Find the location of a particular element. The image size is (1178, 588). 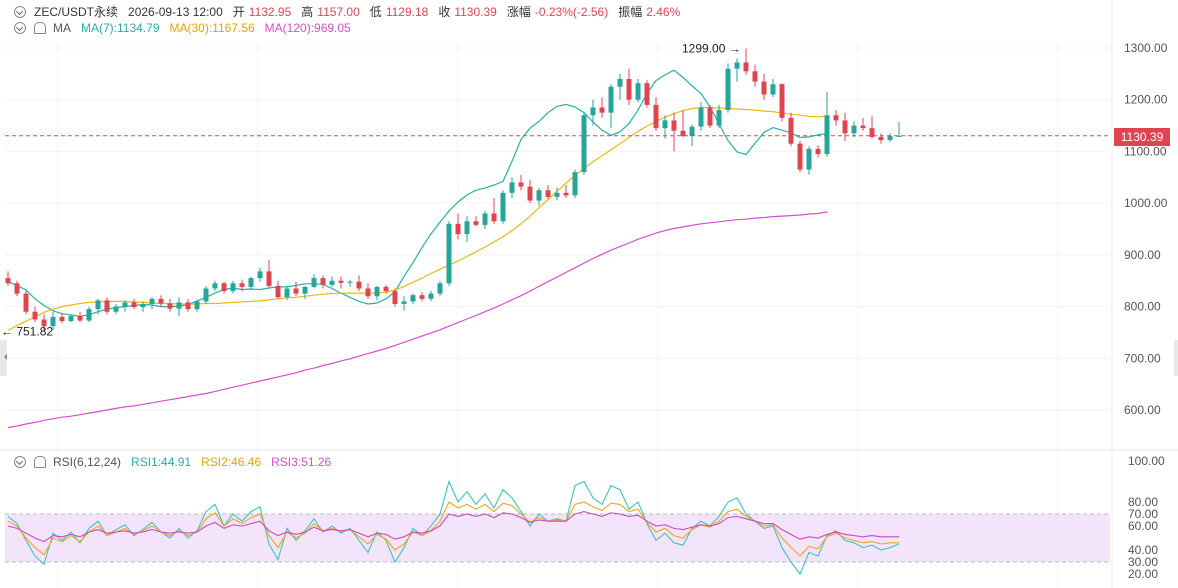

low-label: 低 is located at coordinates (375, 12).